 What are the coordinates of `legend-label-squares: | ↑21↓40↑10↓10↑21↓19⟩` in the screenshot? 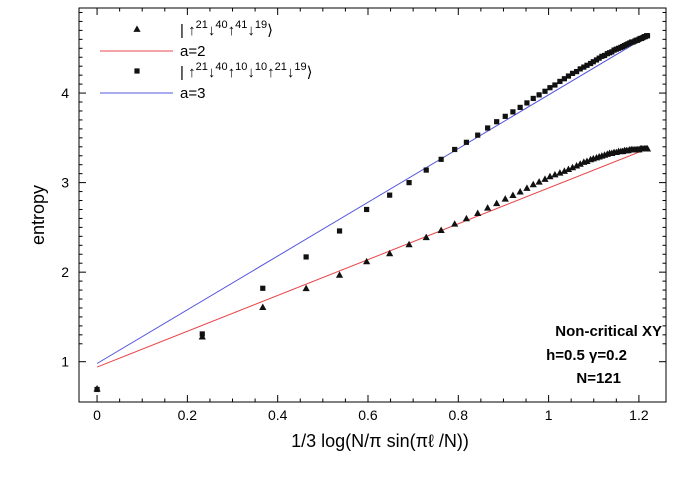 It's located at (246, 71).